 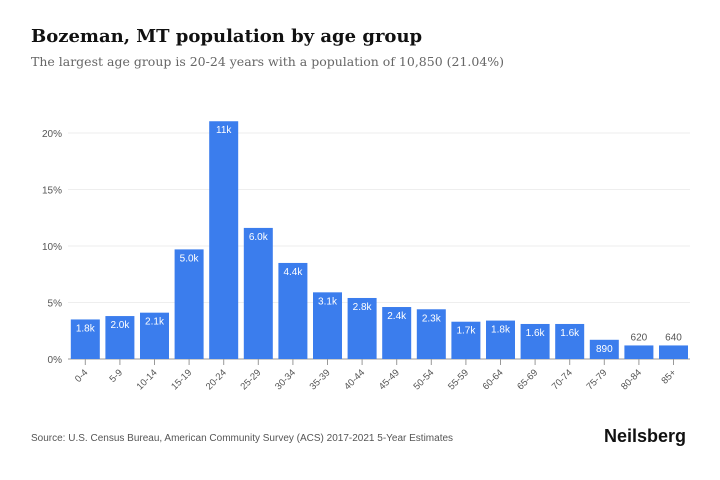 I want to click on data-label: 4.4k, so click(x=293, y=272).